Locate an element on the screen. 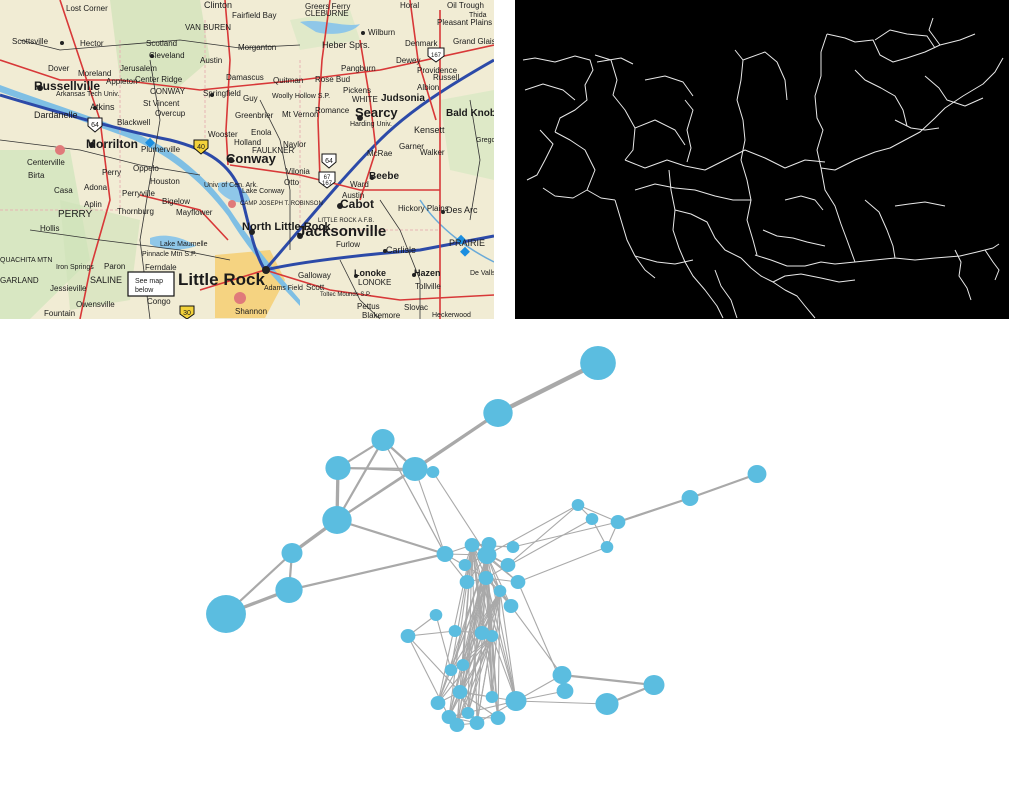 The width and height of the screenshot is (1009, 791). map-label: North Little Rock is located at coordinates (286, 227).